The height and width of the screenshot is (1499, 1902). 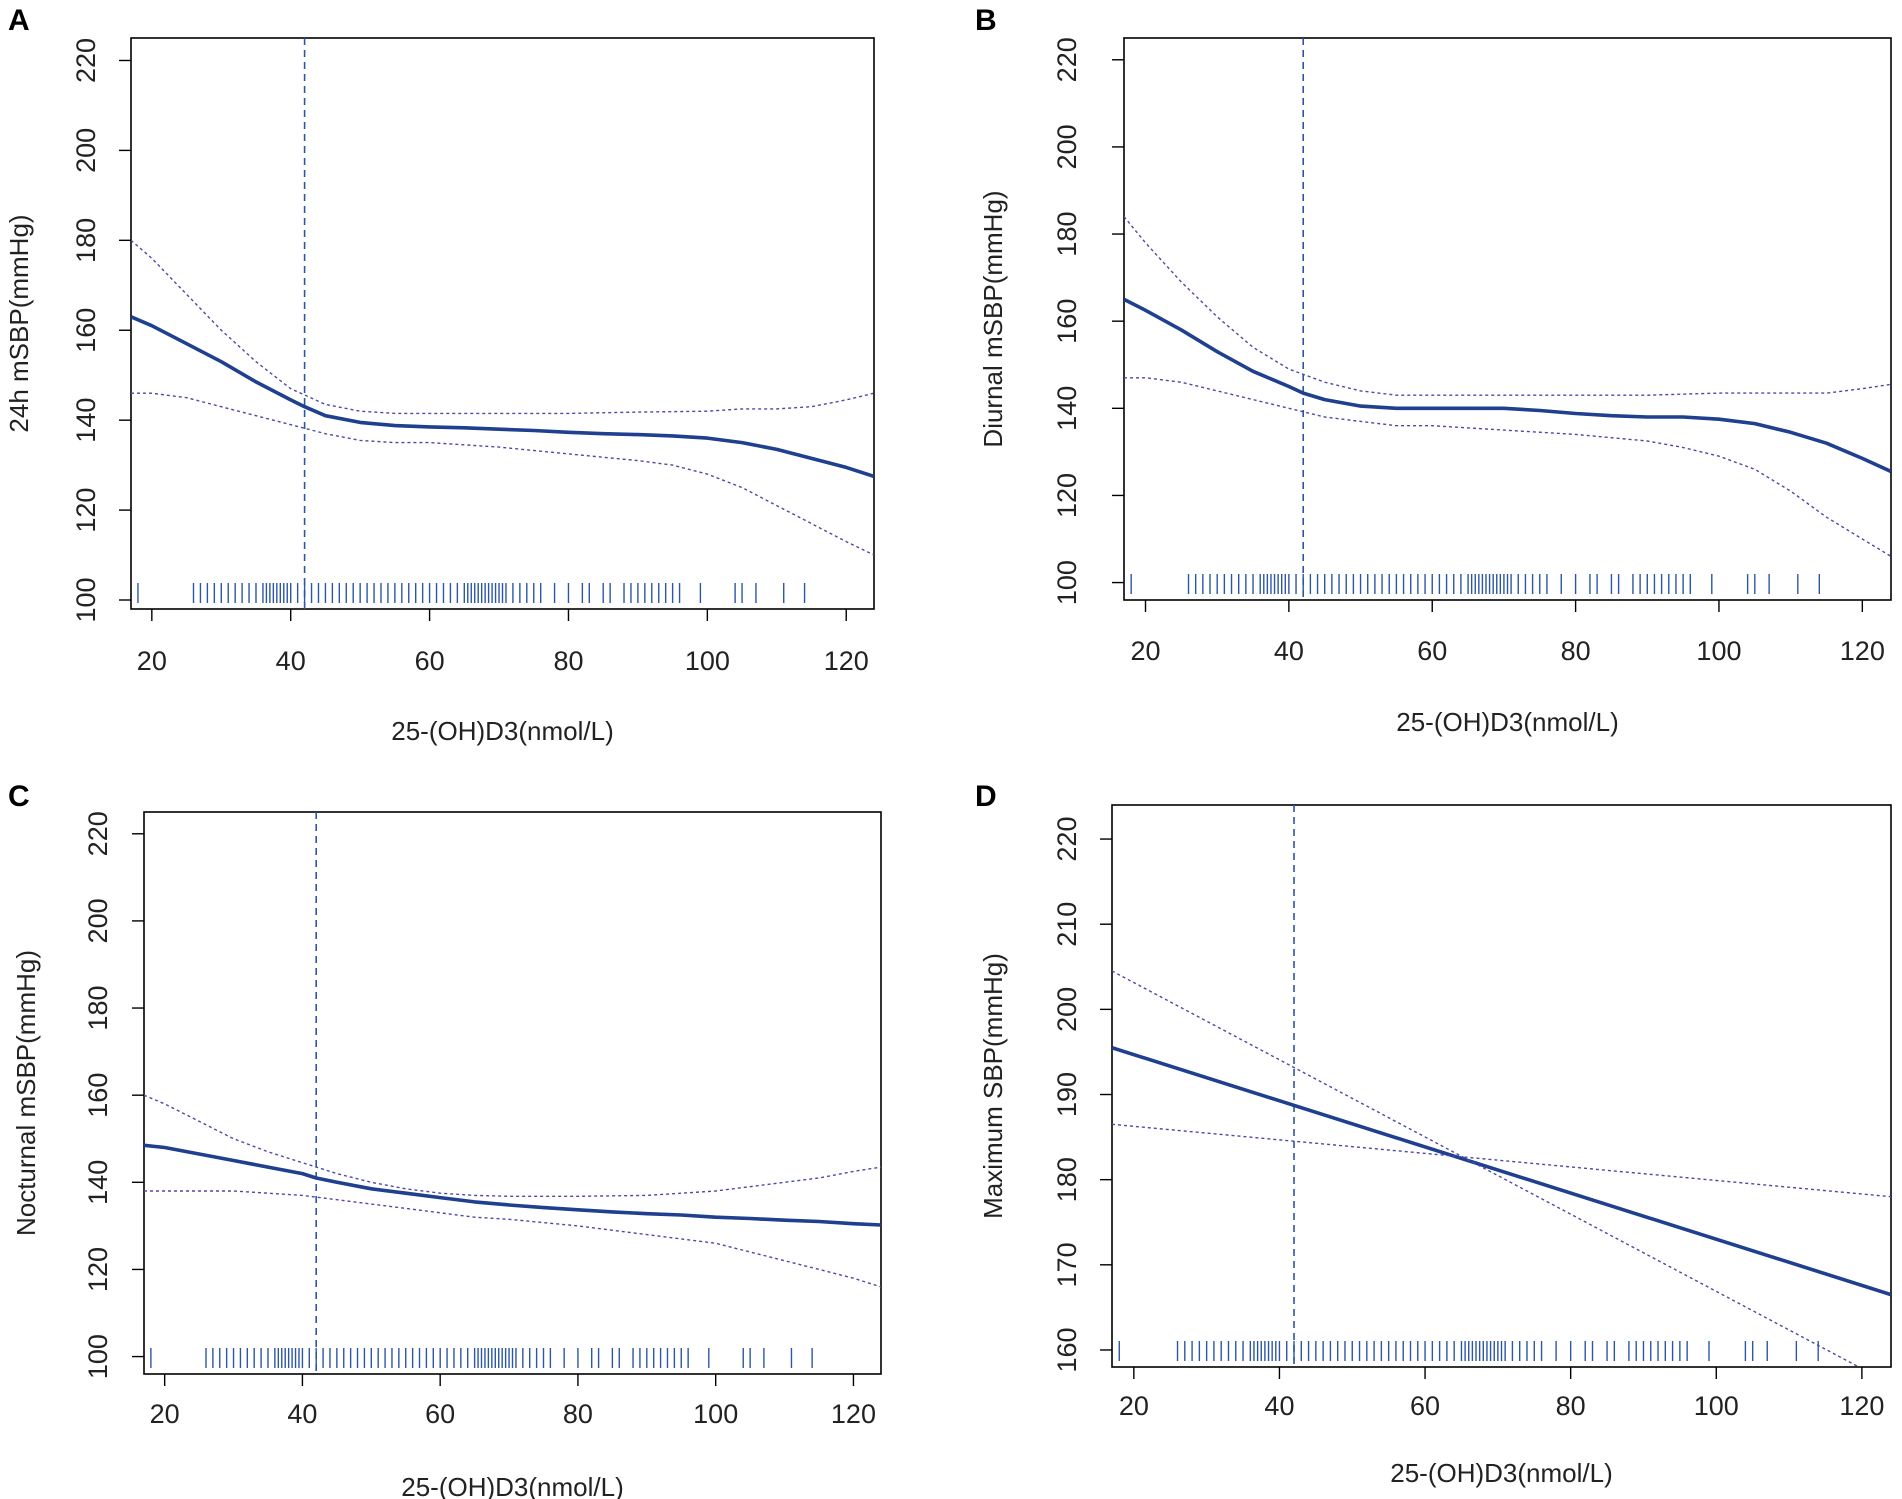 I want to click on panel-letter: B, so click(x=986, y=20).